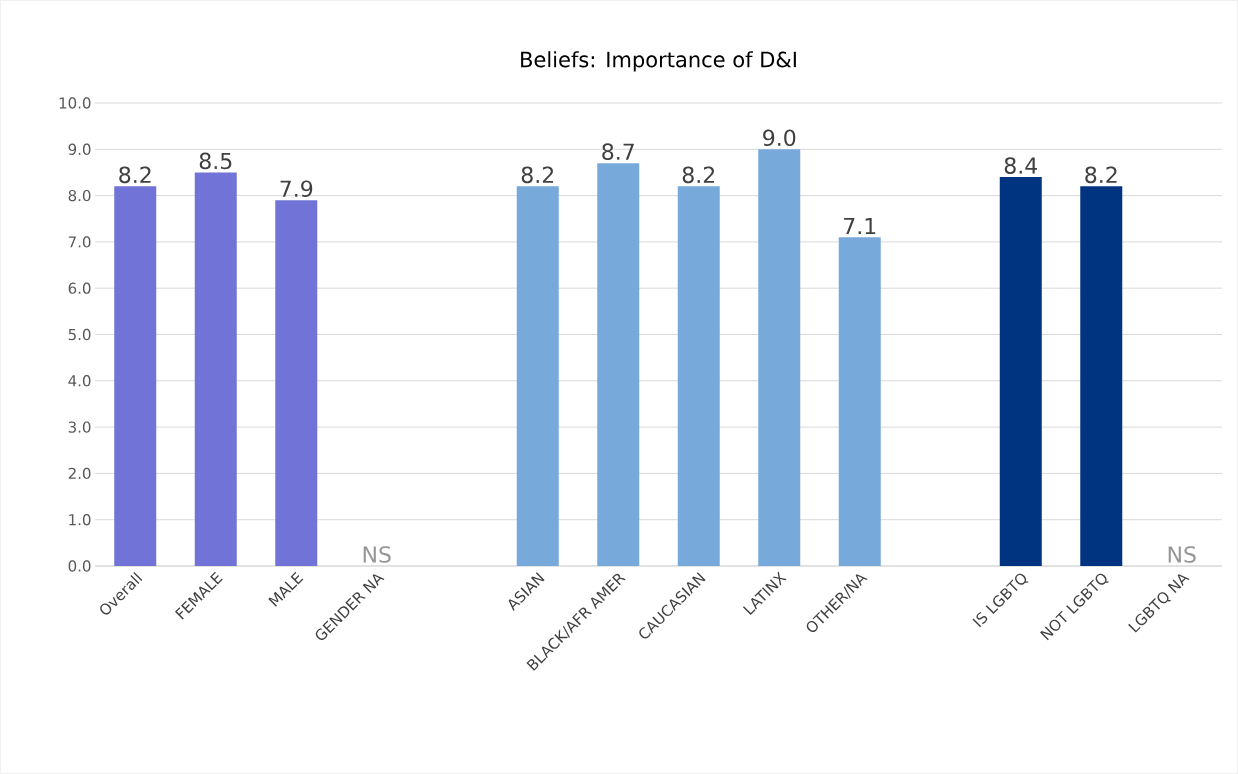 This screenshot has width=1238, height=774. I want to click on data-label: 7.1, so click(860, 226).